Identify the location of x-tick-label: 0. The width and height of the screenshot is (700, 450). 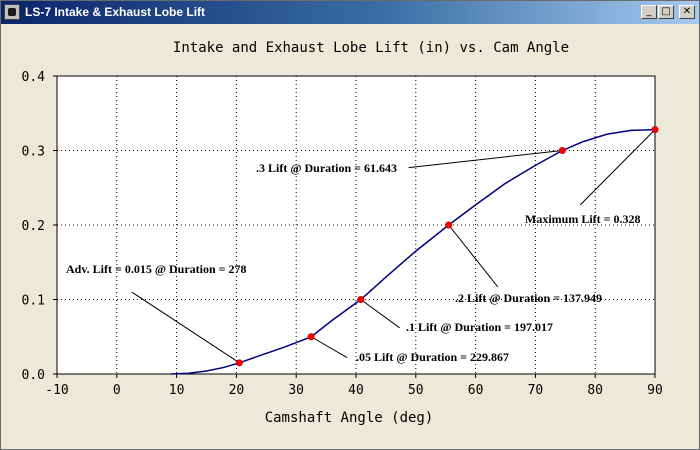
(117, 390).